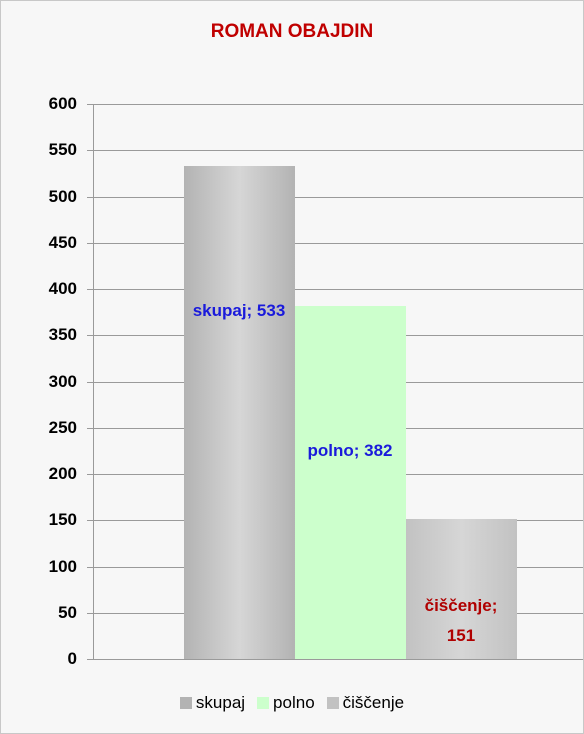  I want to click on legend-label: polno, so click(294, 702).